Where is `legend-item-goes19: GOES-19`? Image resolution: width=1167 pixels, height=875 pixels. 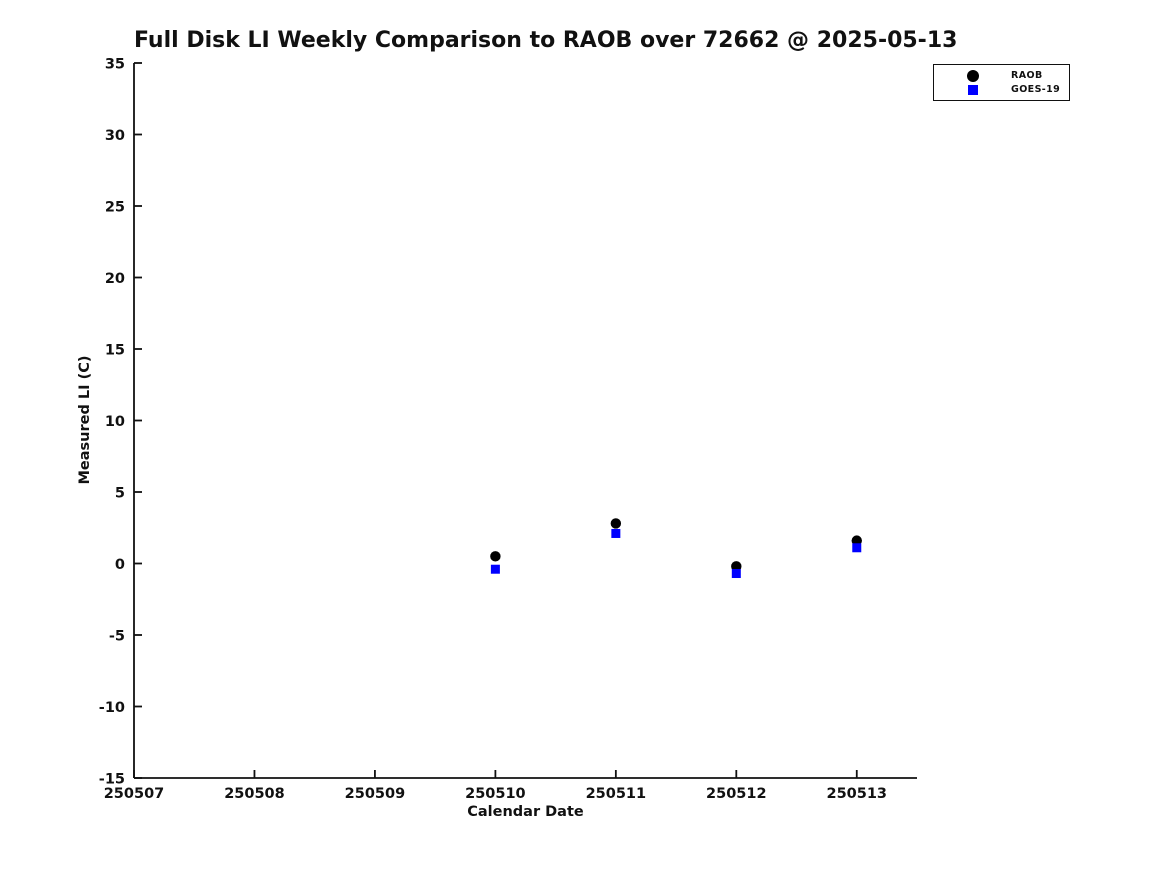 legend-item-goes19: GOES-19 is located at coordinates (1001, 90).